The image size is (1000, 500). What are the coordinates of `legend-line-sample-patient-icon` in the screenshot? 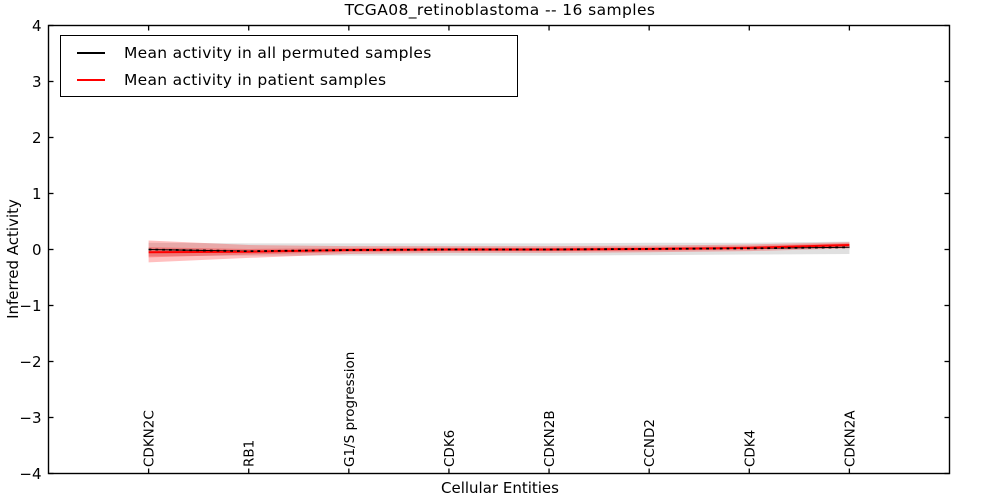 It's located at (91, 79).